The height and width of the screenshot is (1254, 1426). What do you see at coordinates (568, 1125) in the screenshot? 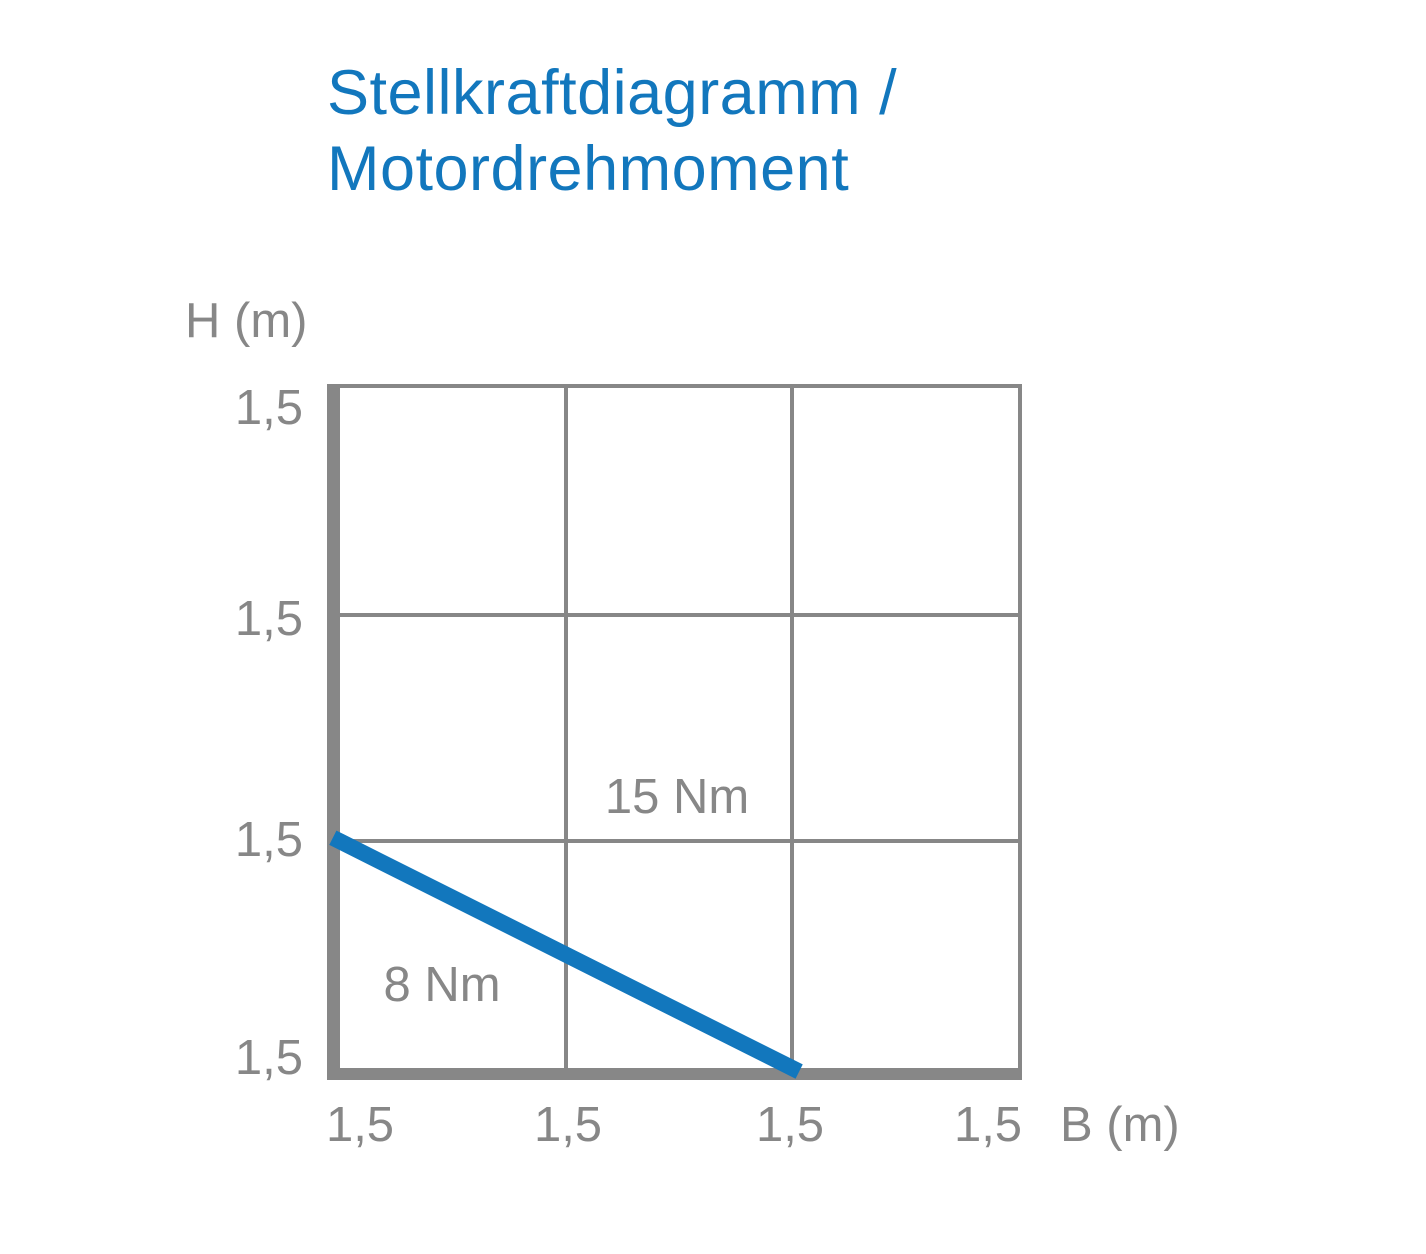
I see `x-tick-label-2: 1,5` at bounding box center [568, 1125].